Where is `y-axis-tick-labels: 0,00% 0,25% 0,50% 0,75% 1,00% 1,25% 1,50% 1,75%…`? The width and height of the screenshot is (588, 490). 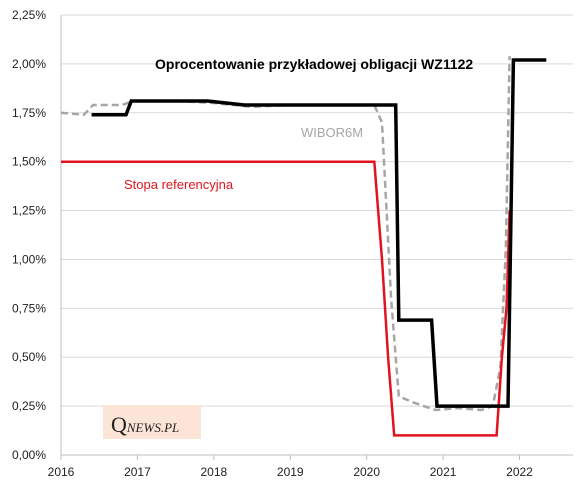 y-axis-tick-labels: 0,00% 0,25% 0,50% 0,75% 1,00% 1,25% 1,50% 1,75%… is located at coordinates (29, 235).